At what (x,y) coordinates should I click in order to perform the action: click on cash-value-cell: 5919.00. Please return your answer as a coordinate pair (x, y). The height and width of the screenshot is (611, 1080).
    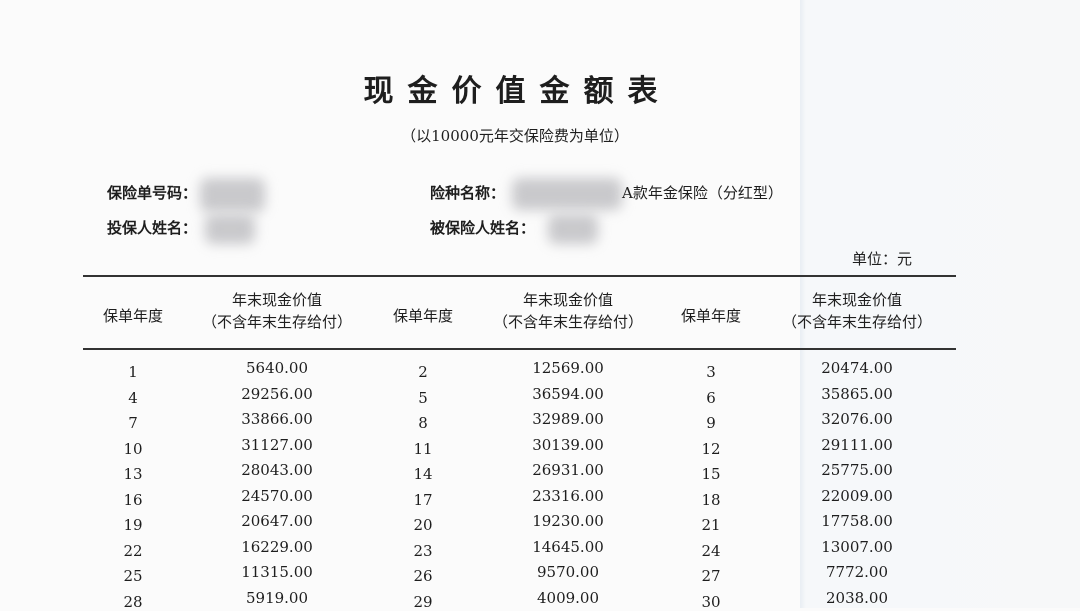
    Looking at the image, I should click on (277, 597).